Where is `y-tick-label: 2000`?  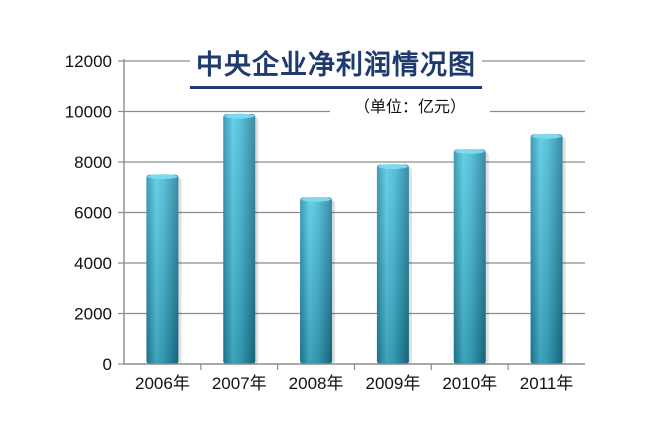 y-tick-label: 2000 is located at coordinates (93, 314).